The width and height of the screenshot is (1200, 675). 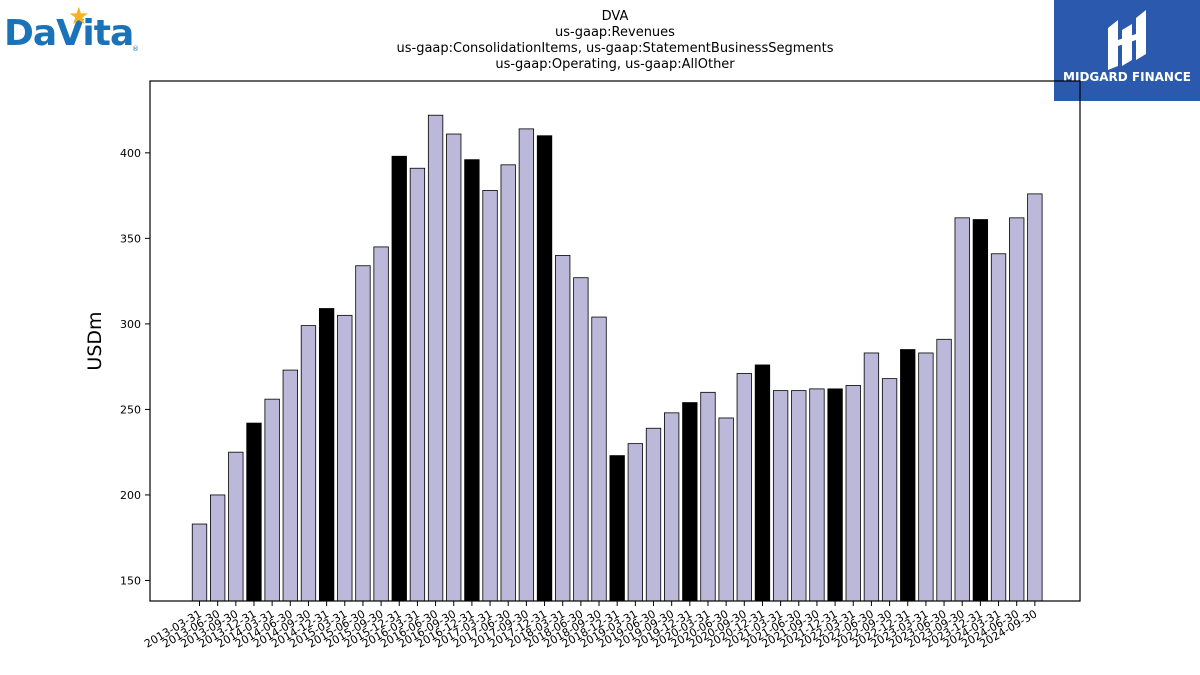 What do you see at coordinates (615, 16) in the screenshot?
I see `title-line: DVA` at bounding box center [615, 16].